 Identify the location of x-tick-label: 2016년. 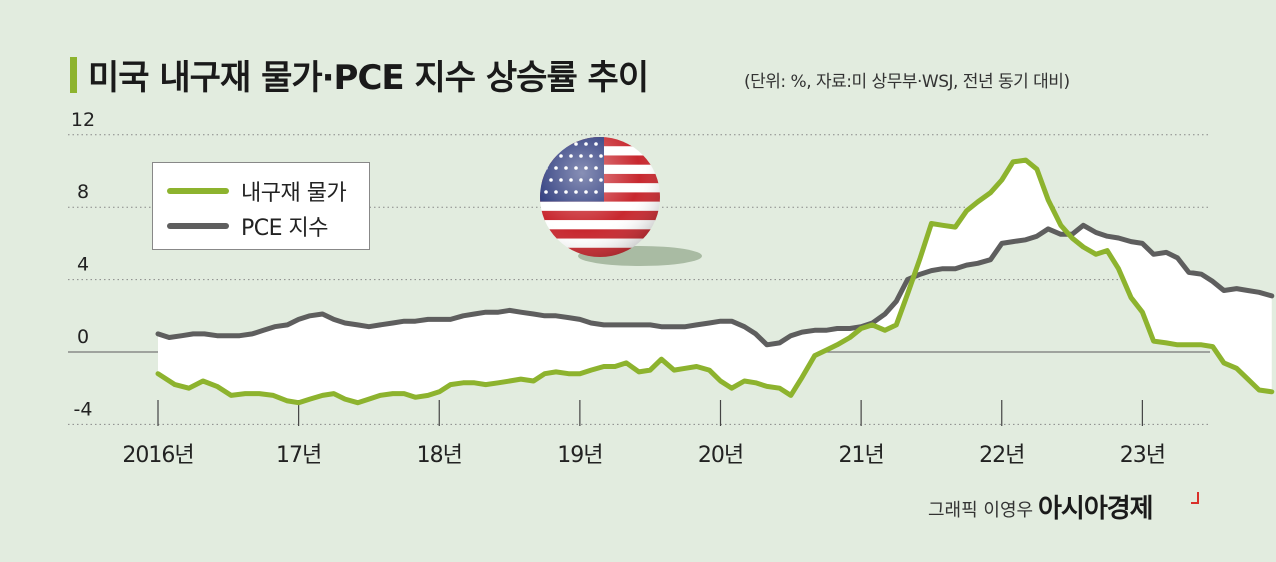
(157, 455).